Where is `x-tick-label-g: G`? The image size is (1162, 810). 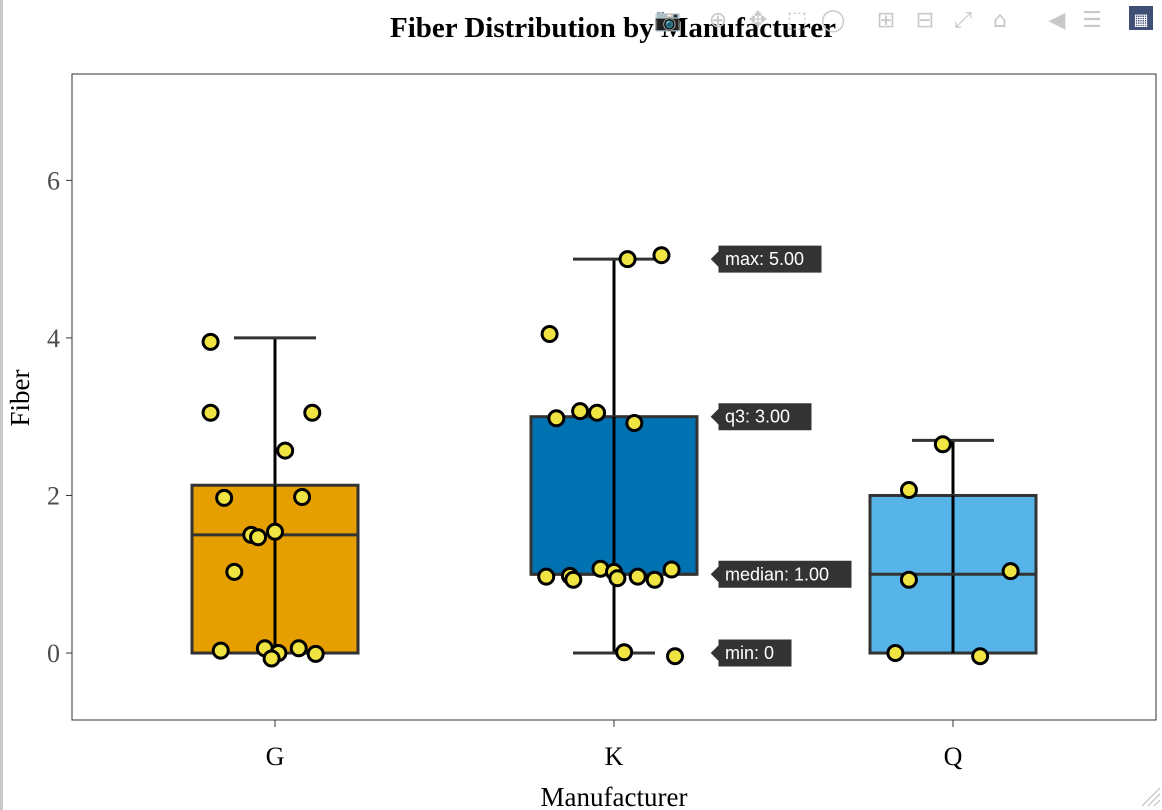 x-tick-label-g: G is located at coordinates (275, 756).